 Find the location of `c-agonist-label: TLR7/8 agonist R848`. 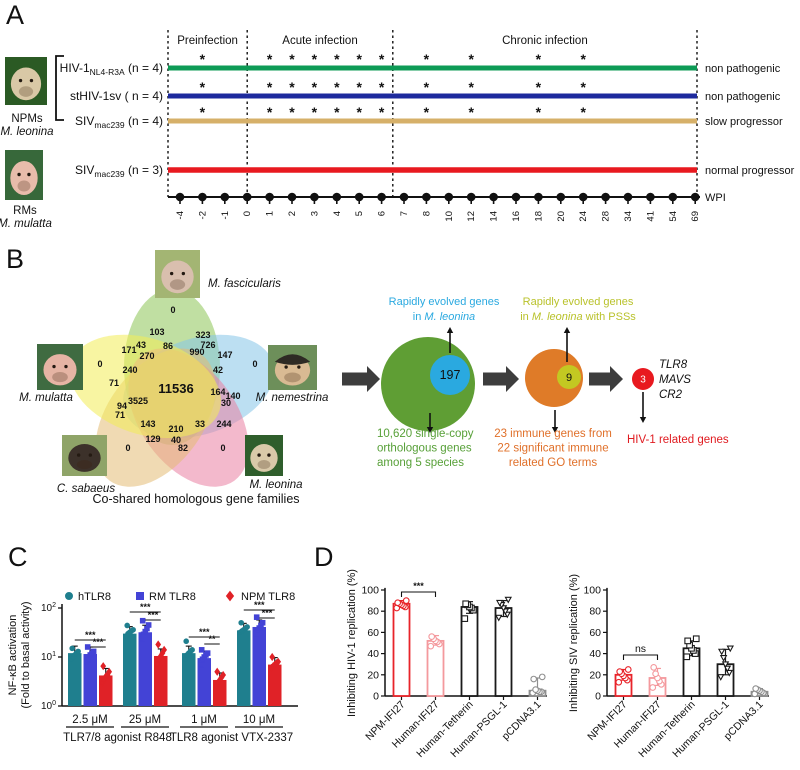

c-agonist-label: TLR7/8 agonist R848 is located at coordinates (117, 738).